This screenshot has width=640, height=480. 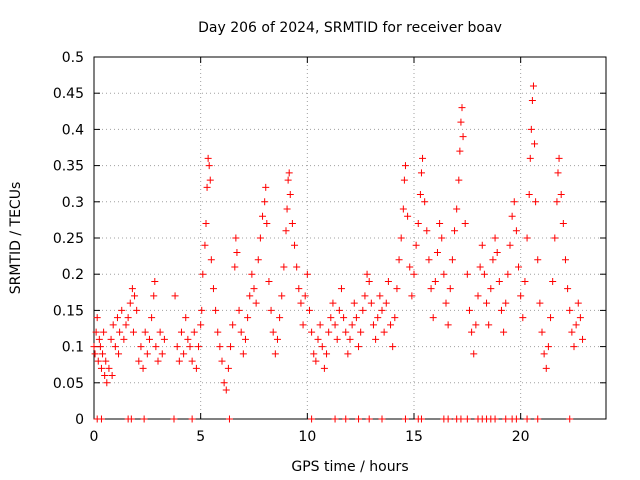 I want to click on x-axis-label: GPS time / hours, so click(x=349, y=467).